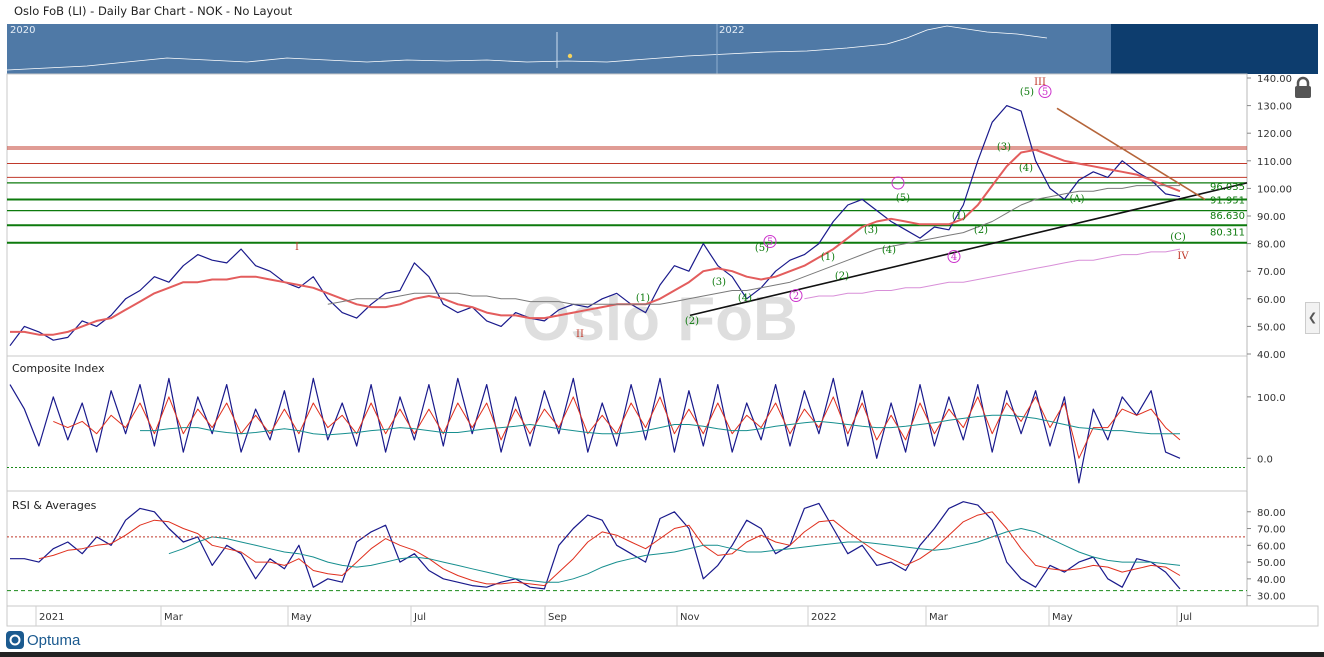  Describe the element at coordinates (580, 334) in the screenshot. I see `wave-label: II` at that location.